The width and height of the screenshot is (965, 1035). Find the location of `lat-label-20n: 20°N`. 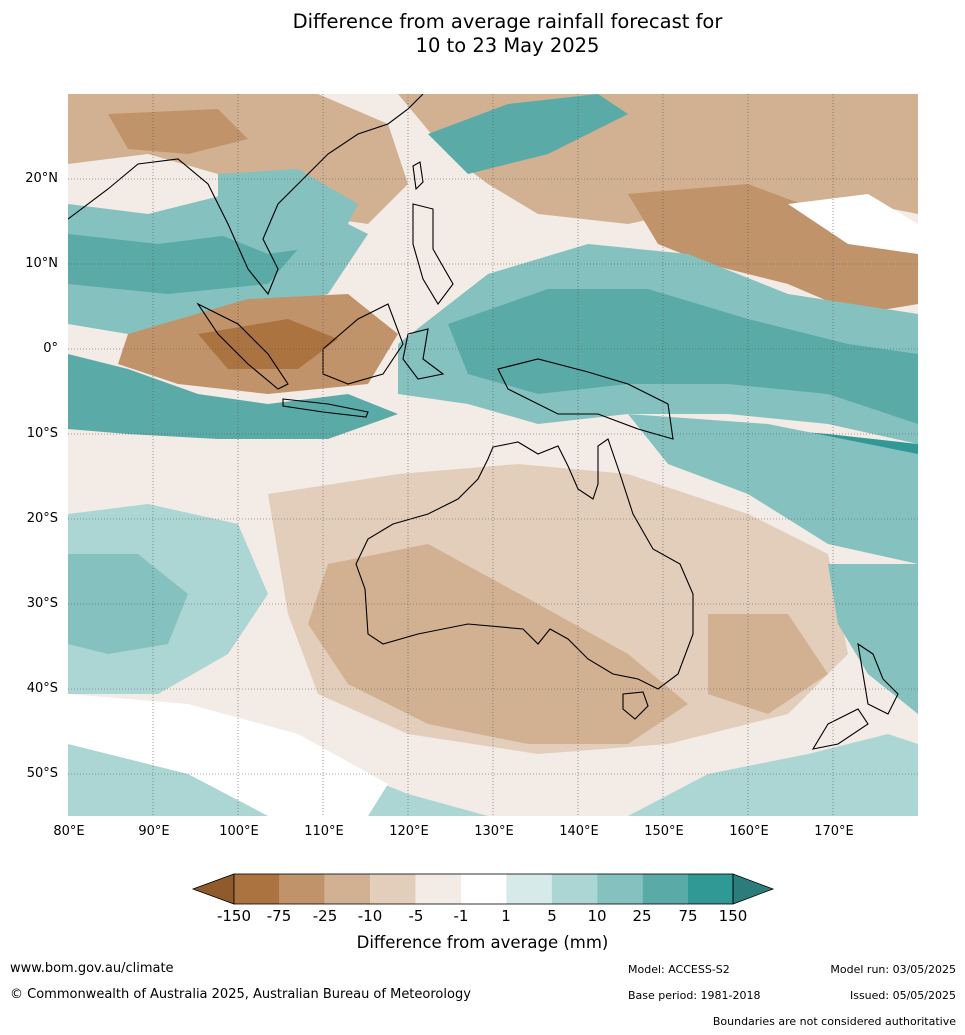

lat-label-20n: 20°N is located at coordinates (41, 178).